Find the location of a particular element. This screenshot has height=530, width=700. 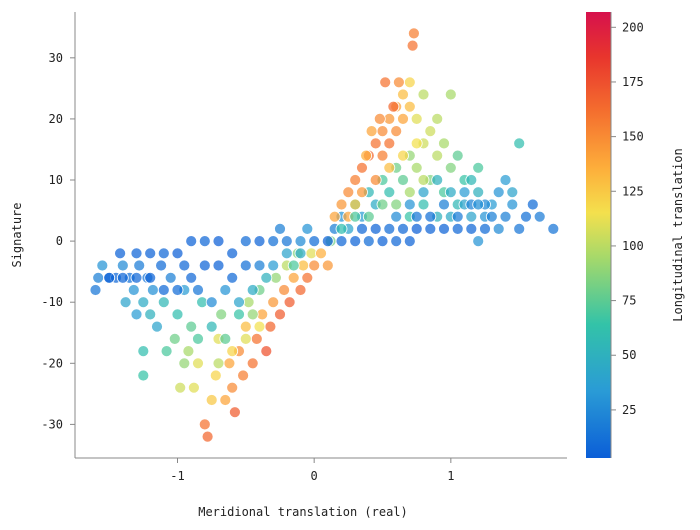

y-tick-label: 30 is located at coordinates (56, 58).